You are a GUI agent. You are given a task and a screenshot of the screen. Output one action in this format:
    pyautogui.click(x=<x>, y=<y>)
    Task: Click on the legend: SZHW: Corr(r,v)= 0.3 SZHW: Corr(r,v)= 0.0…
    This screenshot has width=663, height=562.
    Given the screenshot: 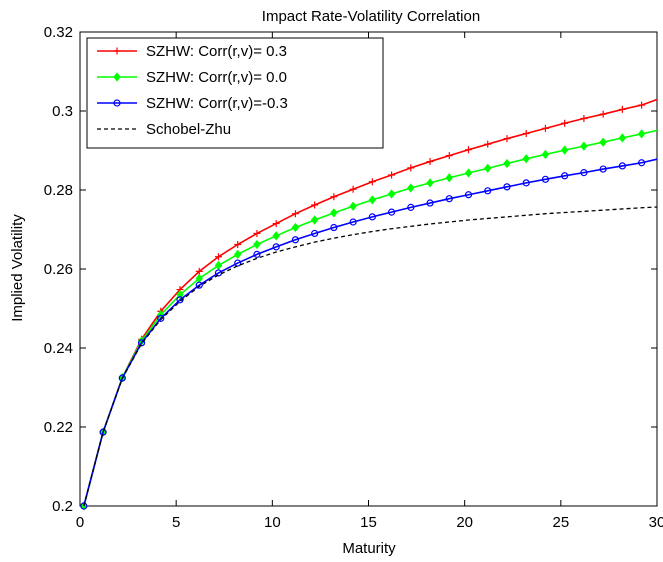 What is the action you would take?
    pyautogui.click(x=235, y=93)
    